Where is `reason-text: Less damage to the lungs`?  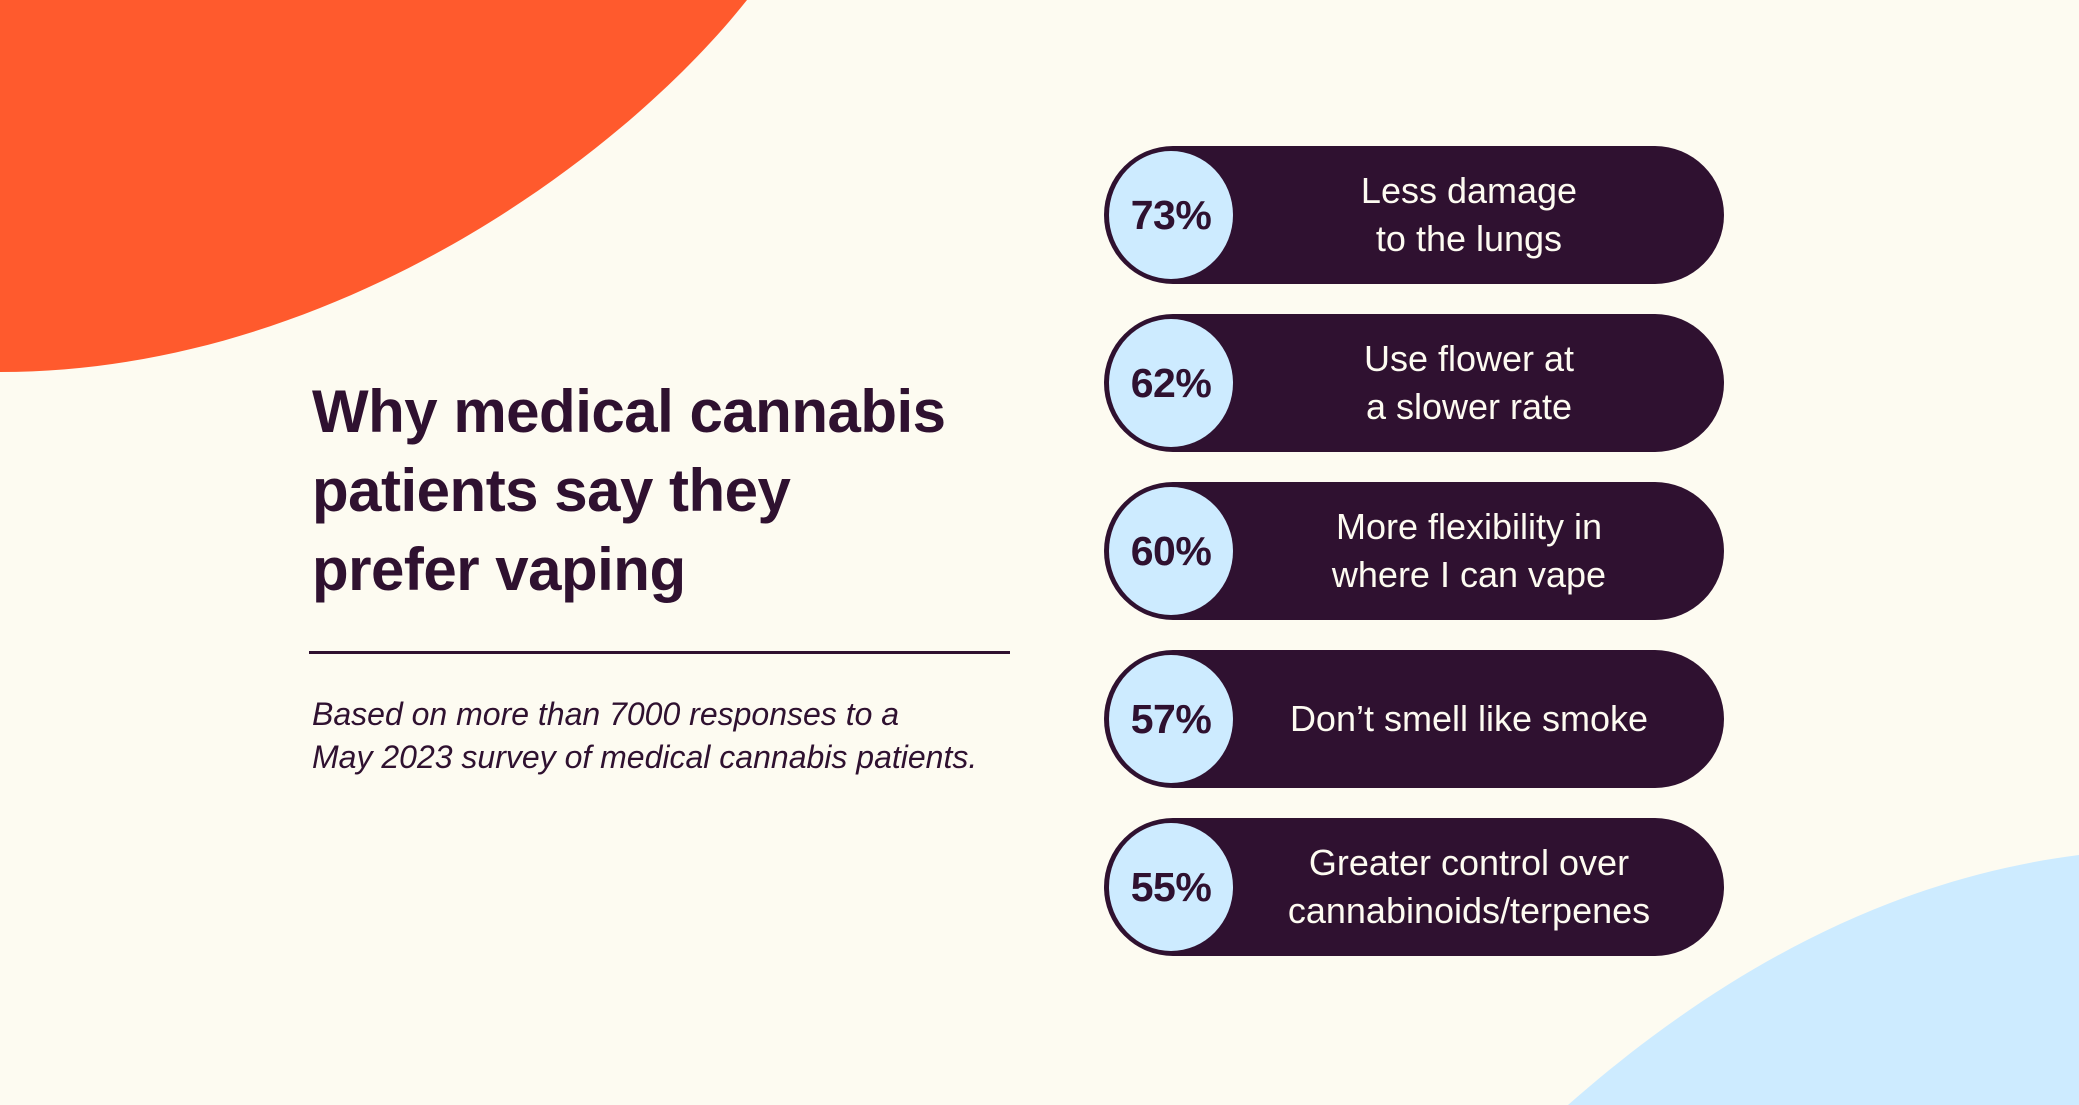
reason-text: Less damage to the lungs is located at coordinates (1469, 215).